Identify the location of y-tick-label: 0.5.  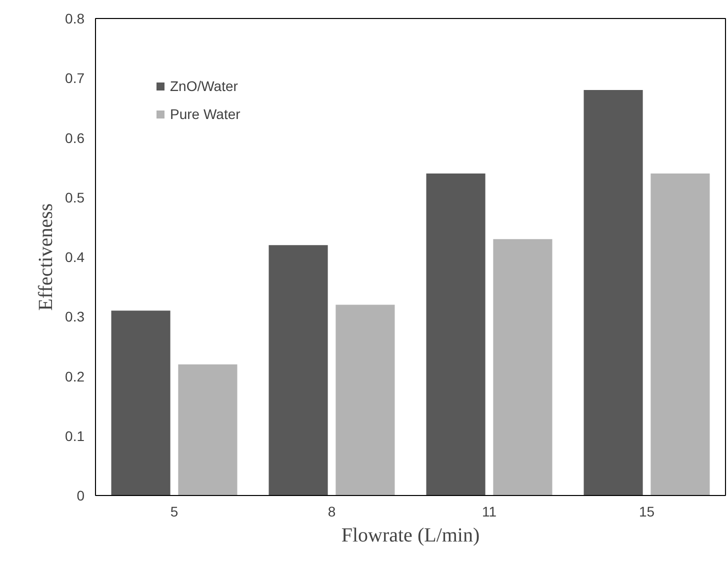
(75, 197).